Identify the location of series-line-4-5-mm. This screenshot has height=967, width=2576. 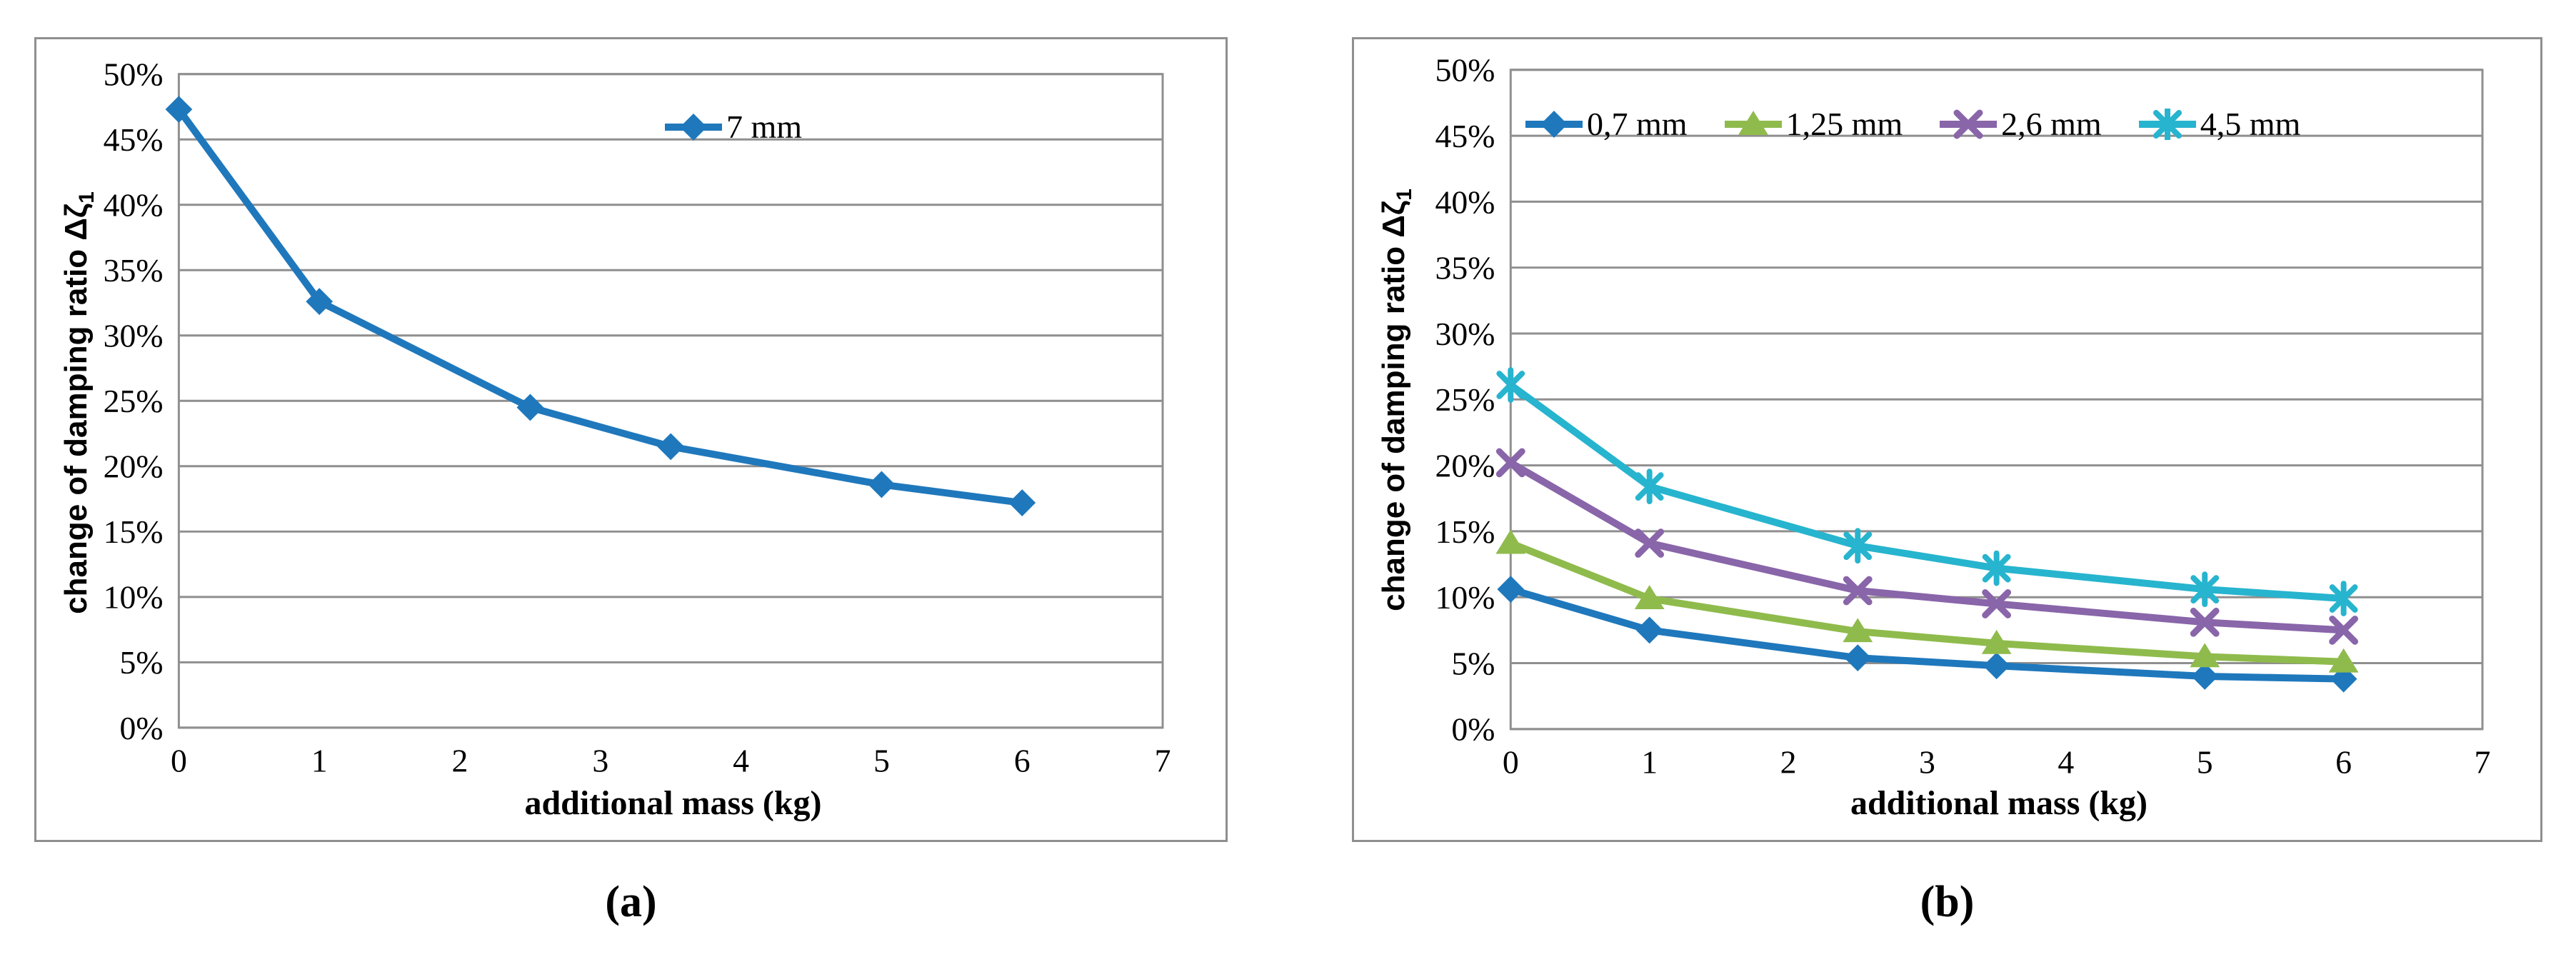
(1927, 492).